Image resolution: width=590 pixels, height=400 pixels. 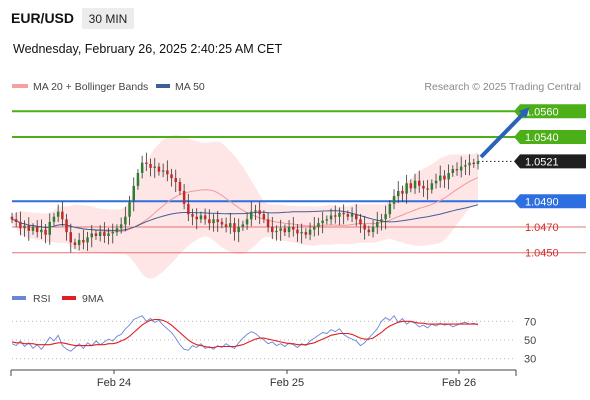 I want to click on level-label-1.0490: 1.0490, so click(x=542, y=202).